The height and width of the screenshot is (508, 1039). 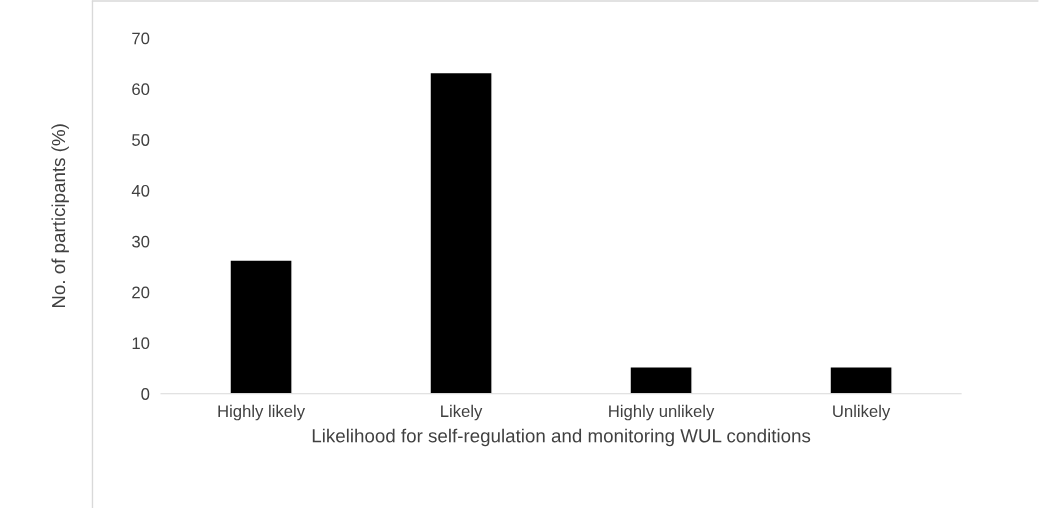 I want to click on x-axis-title: Likelihood for self-regulation and monitoring WUL conditions, so click(x=561, y=437).